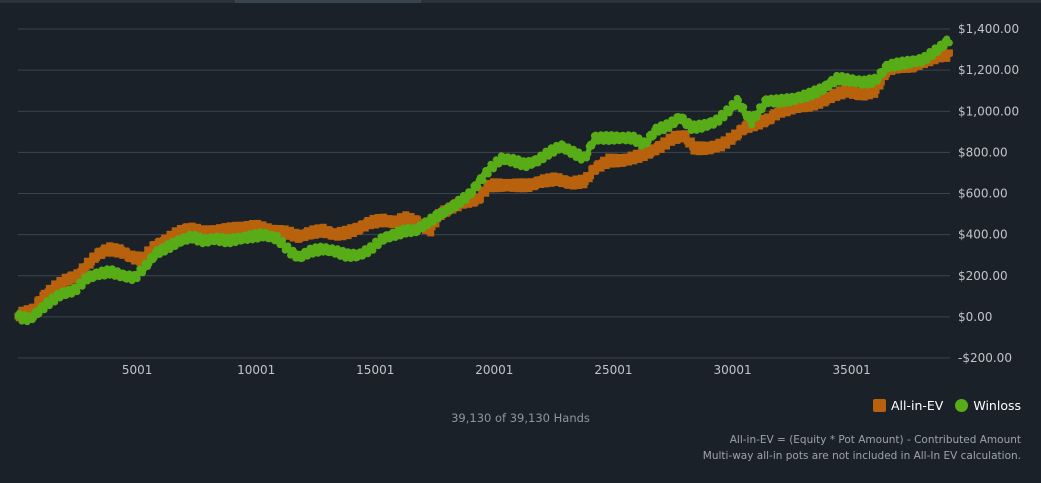 This screenshot has width=1041, height=483. What do you see at coordinates (494, 370) in the screenshot?
I see `x-tick-label: 20001` at bounding box center [494, 370].